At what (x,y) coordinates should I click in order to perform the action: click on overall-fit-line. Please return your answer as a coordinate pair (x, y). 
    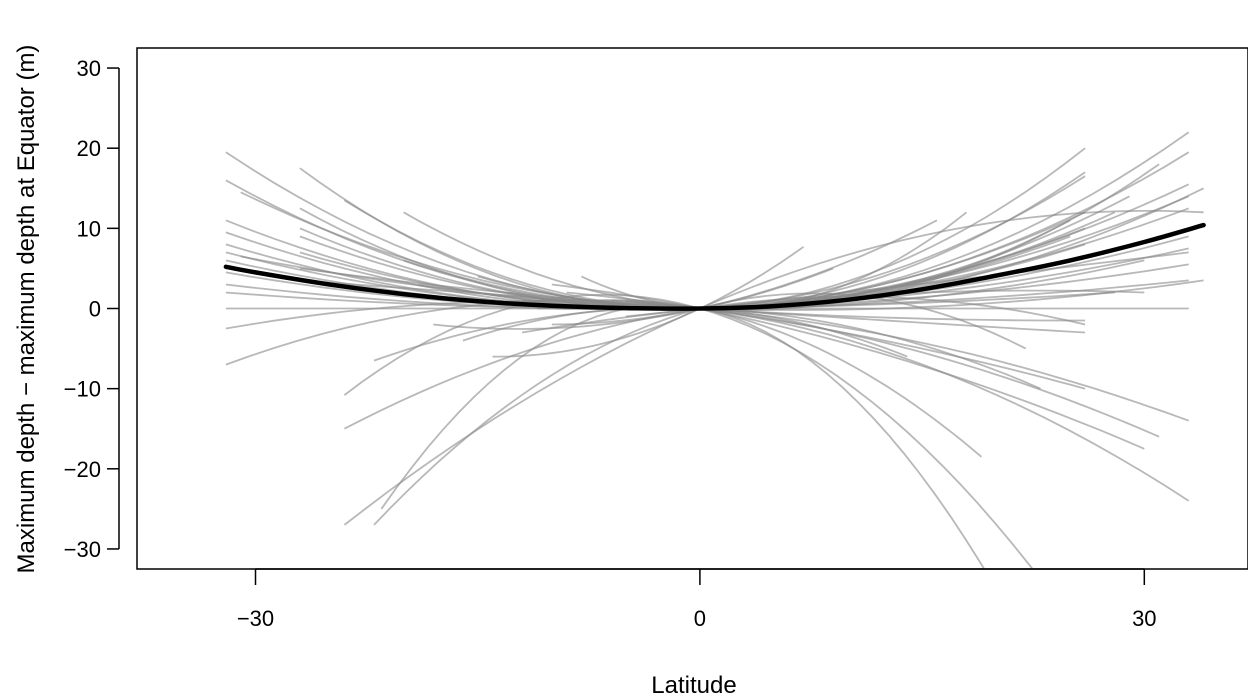
    Looking at the image, I should click on (714, 266).